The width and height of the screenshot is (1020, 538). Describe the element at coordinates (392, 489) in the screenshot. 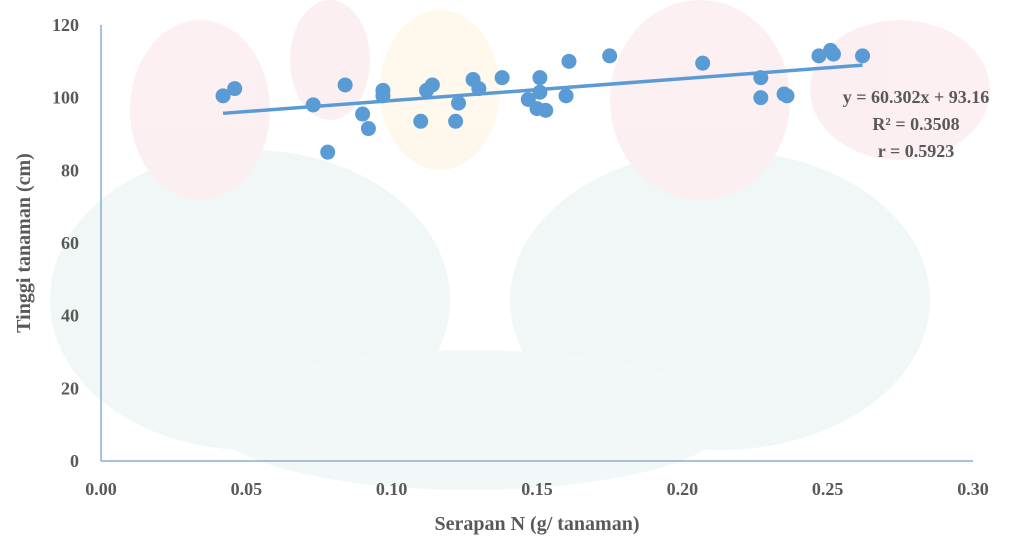

I see `x-tick-label: 0.10` at that location.